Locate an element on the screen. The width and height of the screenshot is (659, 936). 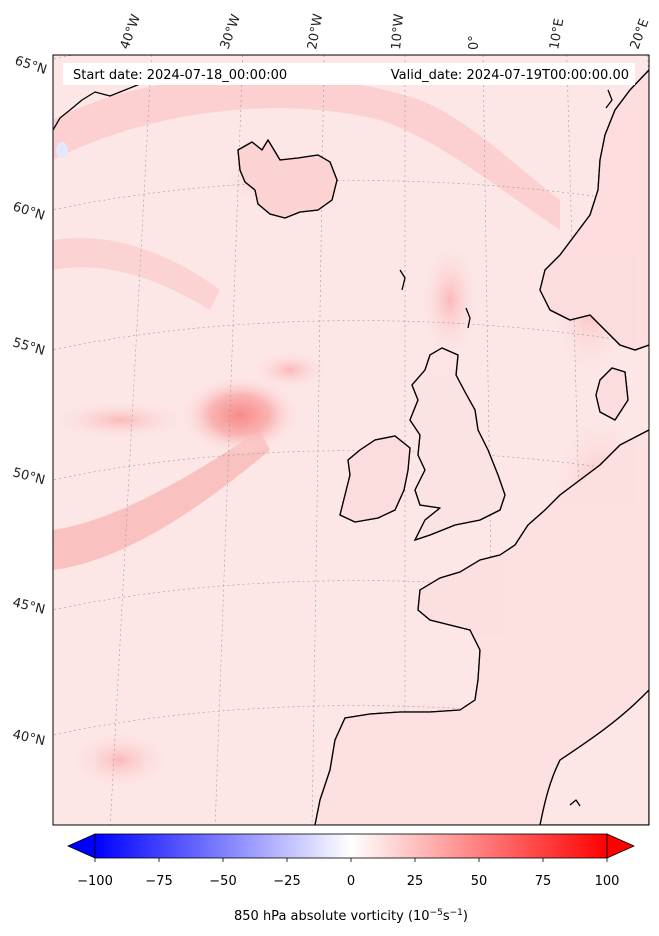
lon-label: 20°E is located at coordinates (640, 34).